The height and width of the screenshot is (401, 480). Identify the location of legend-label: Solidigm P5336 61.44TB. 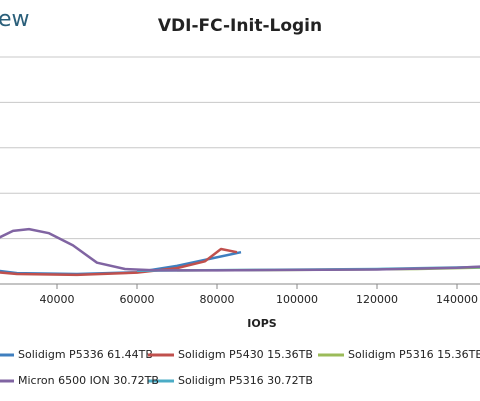
(85, 354).